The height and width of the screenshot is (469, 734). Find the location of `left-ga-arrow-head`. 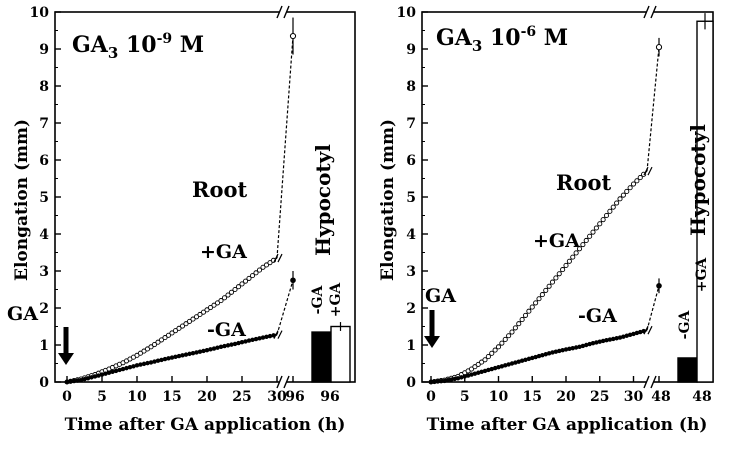

left-ga-arrow-head is located at coordinates (66, 359).